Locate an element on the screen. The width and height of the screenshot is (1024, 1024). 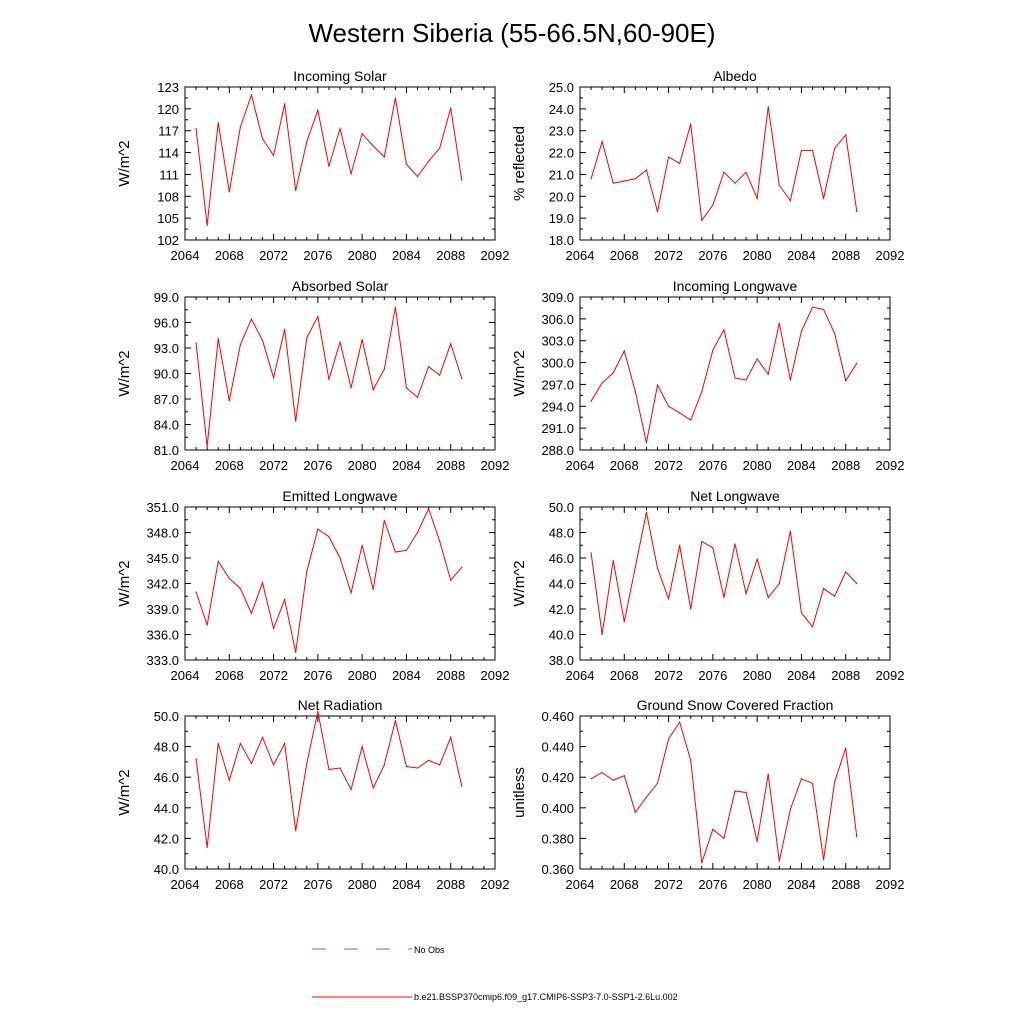
y-tick-label: 0.420 is located at coordinates (557, 777).